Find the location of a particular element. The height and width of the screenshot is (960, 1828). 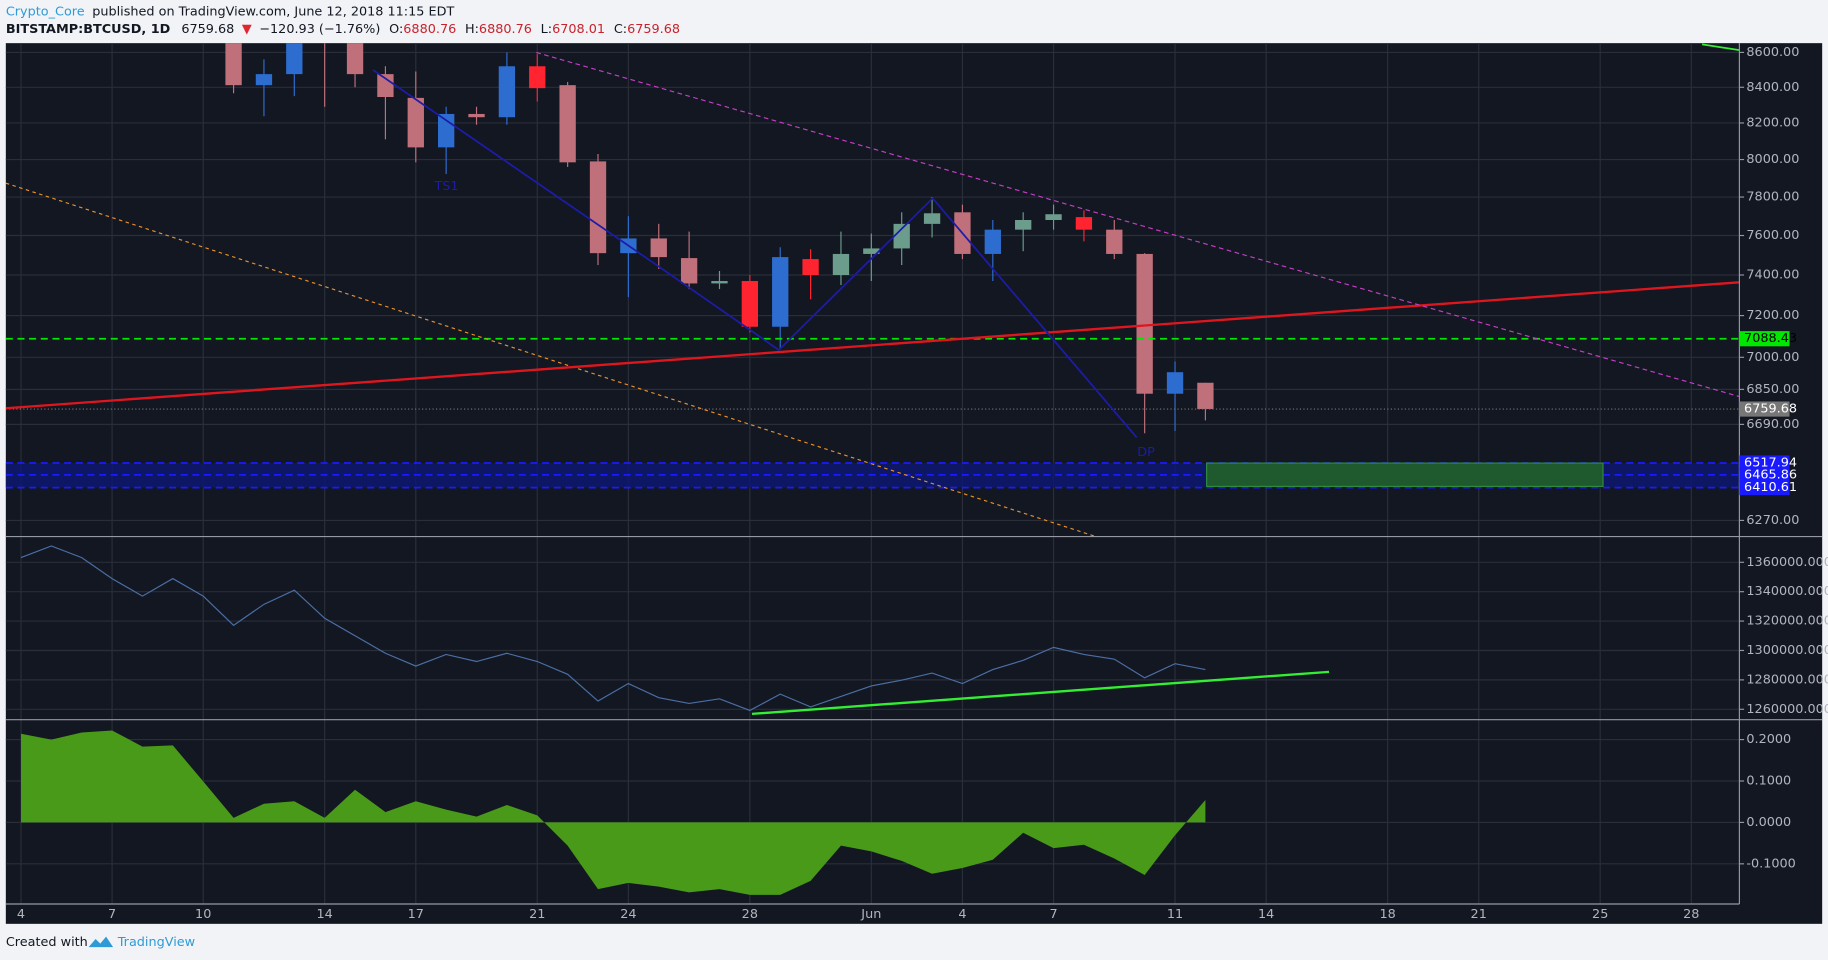

footer-brand: TradingView is located at coordinates (156, 942).